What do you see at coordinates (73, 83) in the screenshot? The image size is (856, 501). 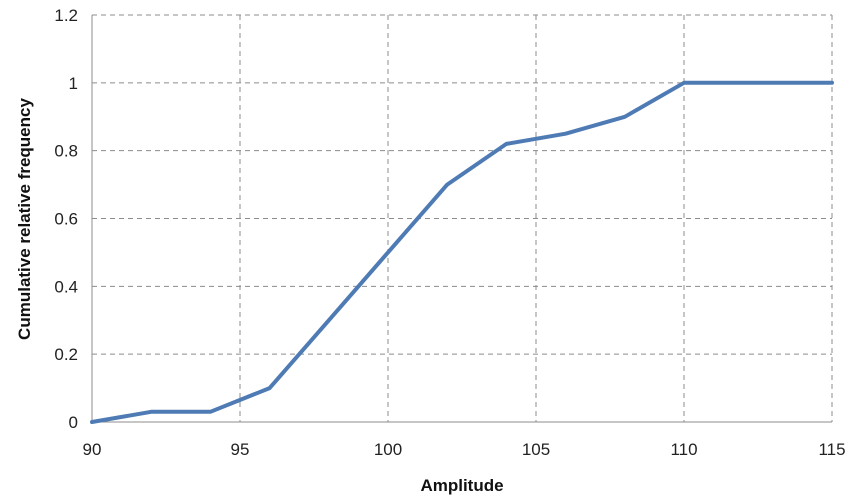 I see `y-tick-label: 1` at bounding box center [73, 83].